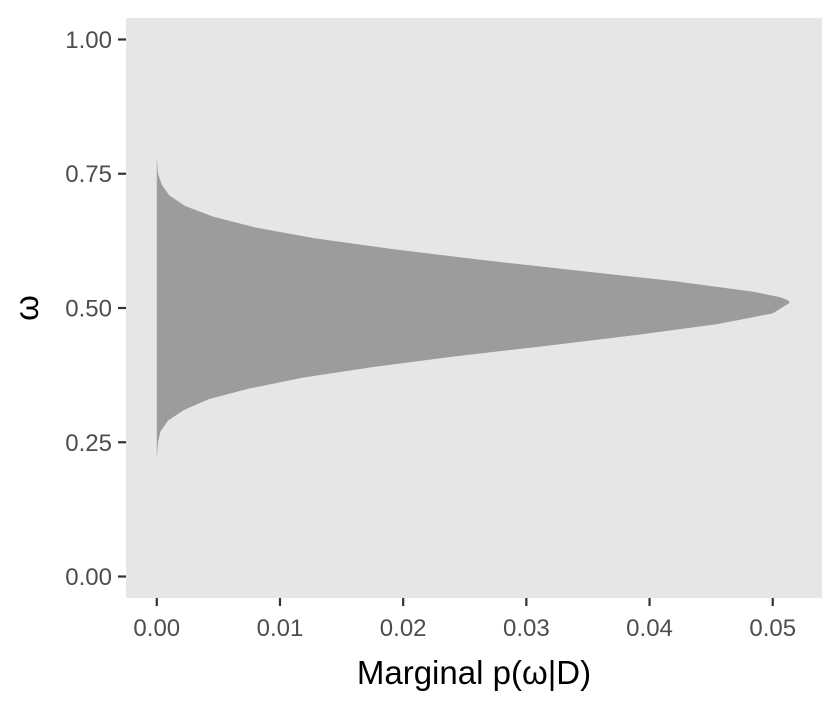 The image size is (840, 720). What do you see at coordinates (26, 308) in the screenshot?
I see `y-axis-title: ω` at bounding box center [26, 308].